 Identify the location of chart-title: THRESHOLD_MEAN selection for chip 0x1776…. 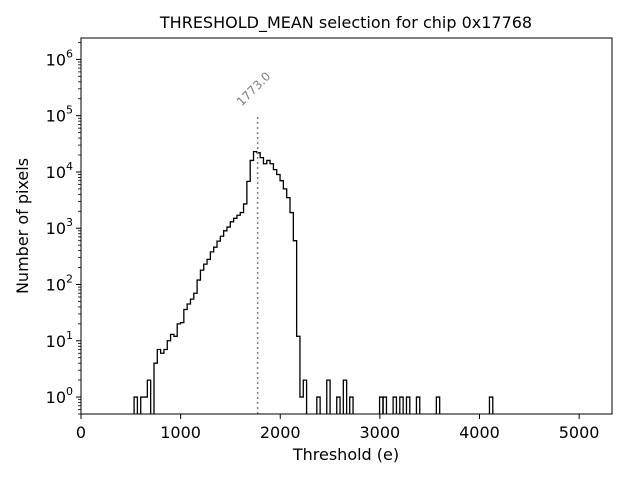
(345, 23).